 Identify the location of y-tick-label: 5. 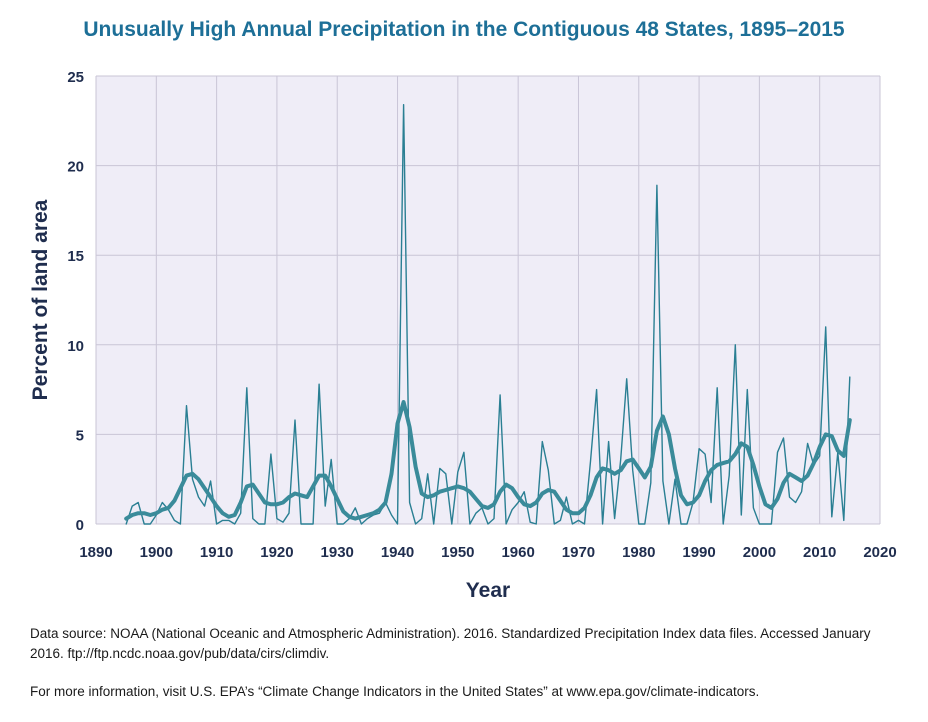
(80, 435).